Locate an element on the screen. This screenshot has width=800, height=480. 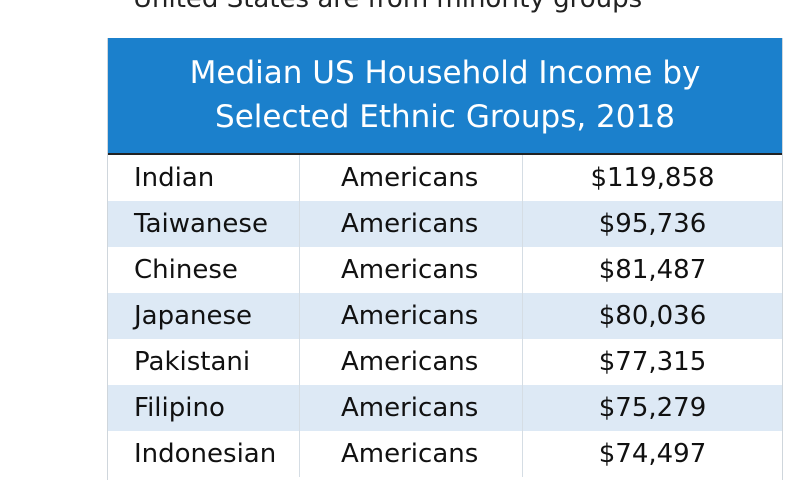
table-row: Taiwanese Americans $95,736 is located at coordinates (445, 224).